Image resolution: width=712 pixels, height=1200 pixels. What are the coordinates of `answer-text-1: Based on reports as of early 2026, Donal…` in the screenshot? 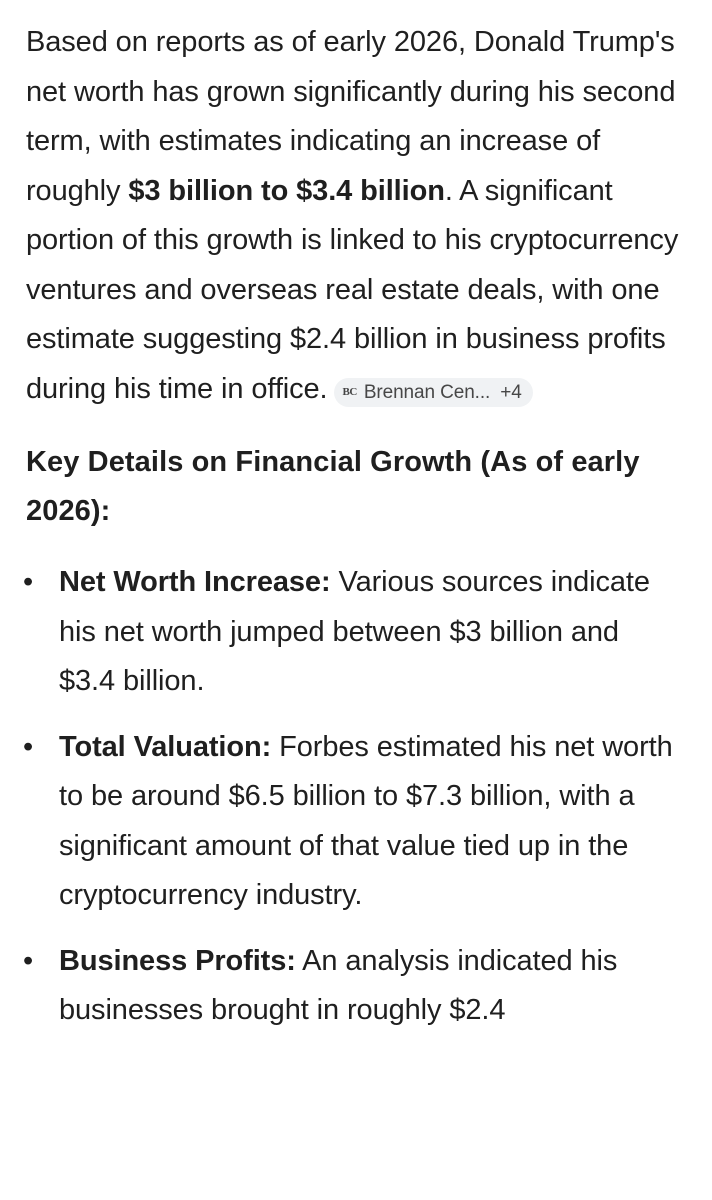 It's located at (351, 116).